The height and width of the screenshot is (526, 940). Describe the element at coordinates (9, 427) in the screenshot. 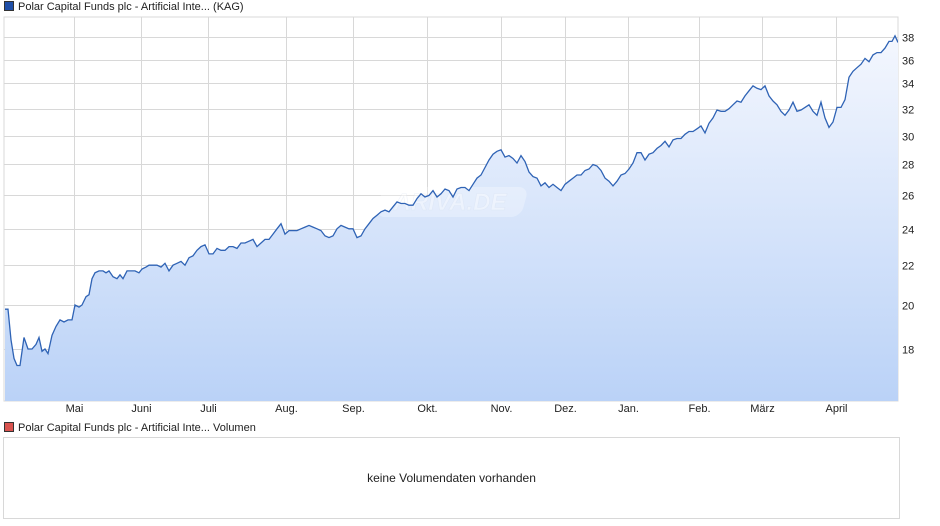

I see `volume-legend-swatch` at that location.